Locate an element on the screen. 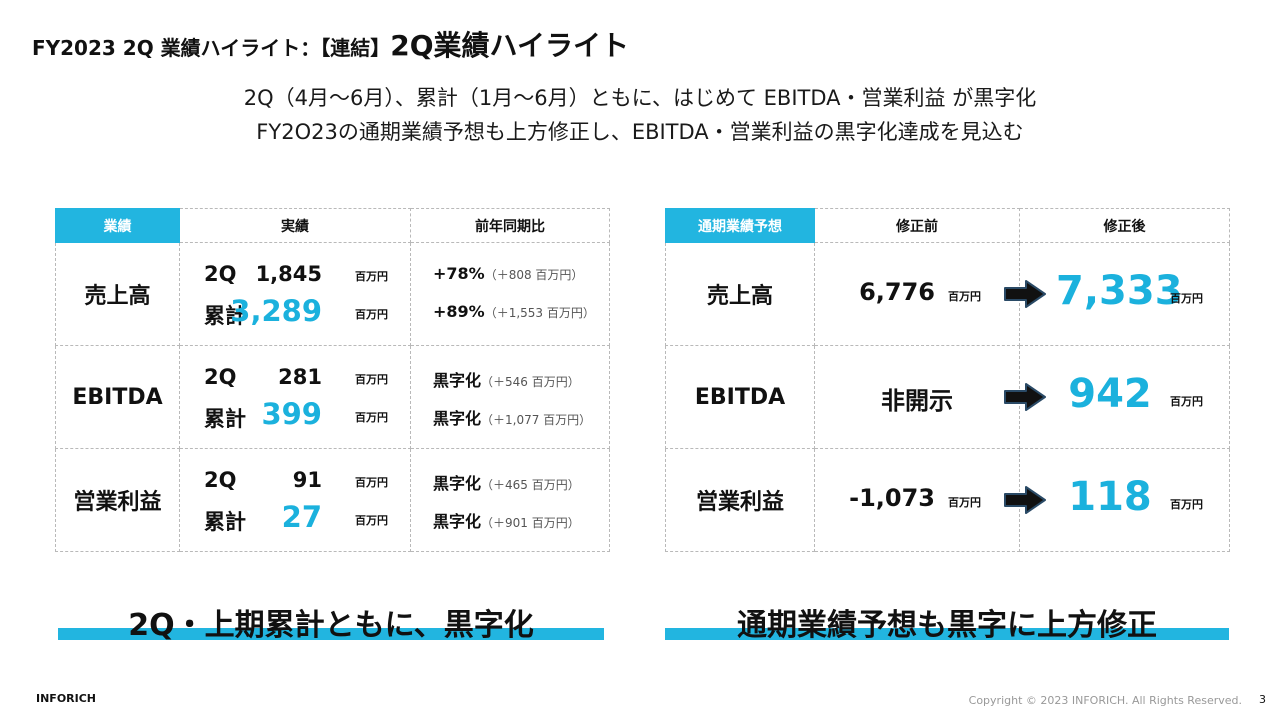 The height and width of the screenshot is (720, 1280). forecast-header-before: 修正前 is located at coordinates (917, 225).